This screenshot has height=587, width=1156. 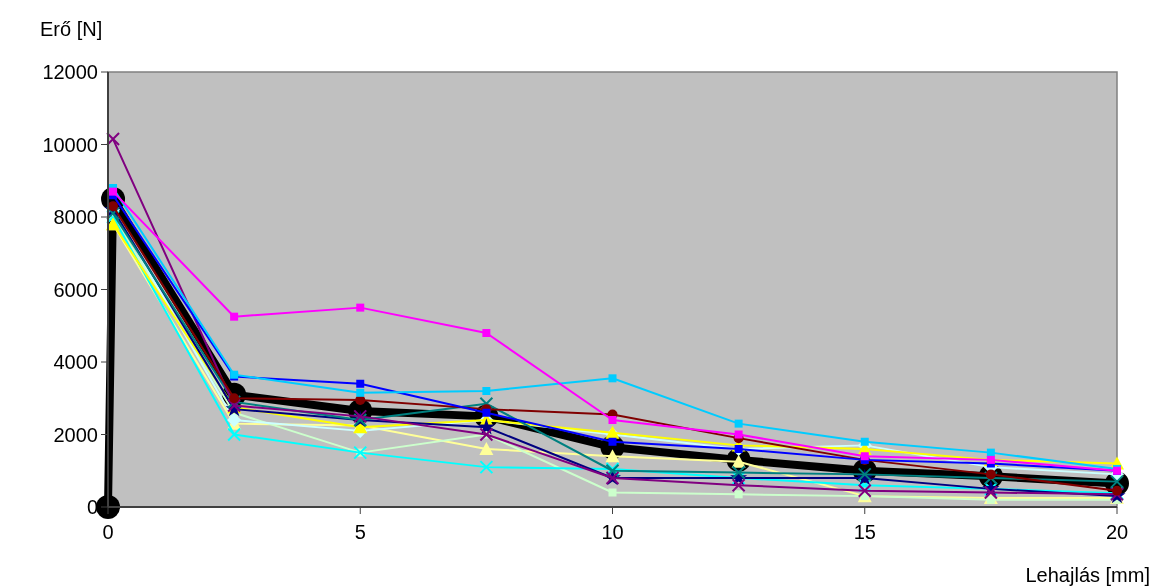 I want to click on y-tick-label: 6000, so click(x=75, y=289).